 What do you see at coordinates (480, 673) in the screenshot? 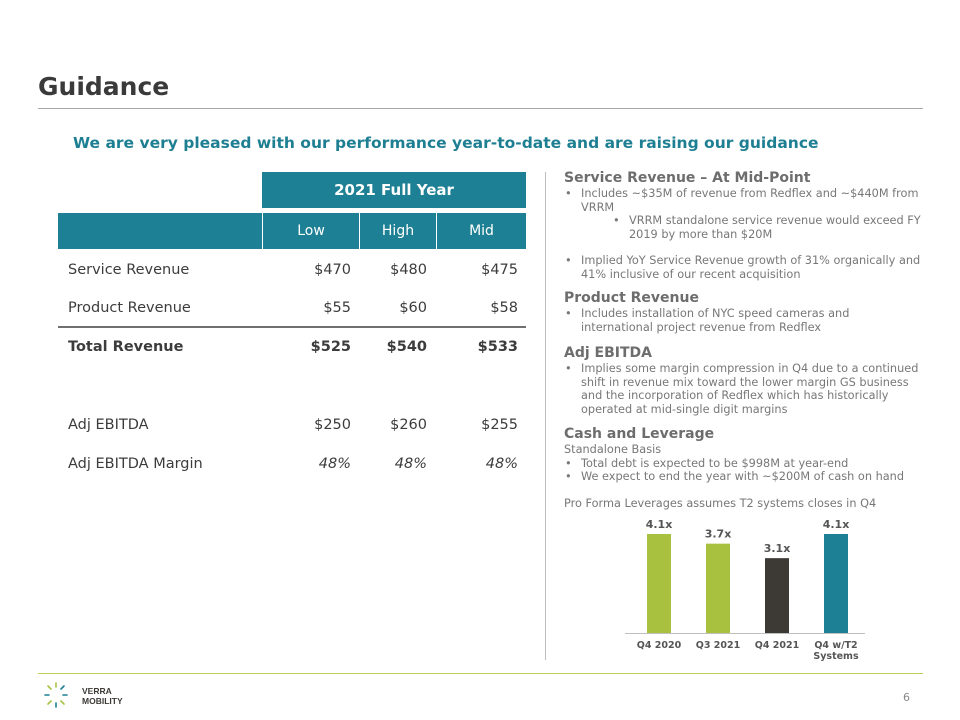
I see `footer-divider` at bounding box center [480, 673].